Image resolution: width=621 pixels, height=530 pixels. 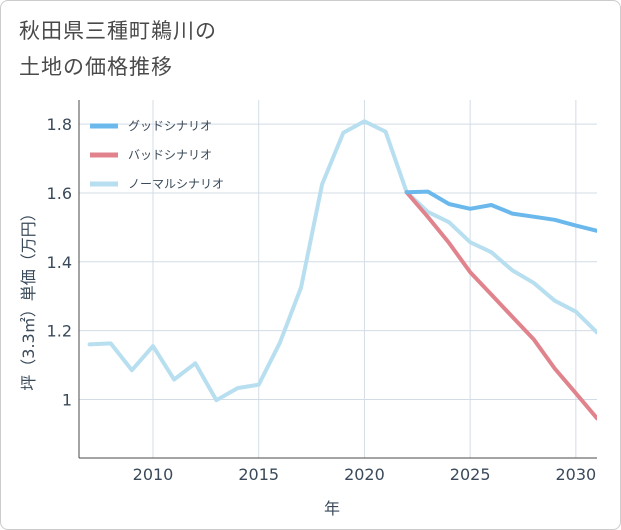 I want to click on x-tick-label: 2015, so click(x=258, y=474).